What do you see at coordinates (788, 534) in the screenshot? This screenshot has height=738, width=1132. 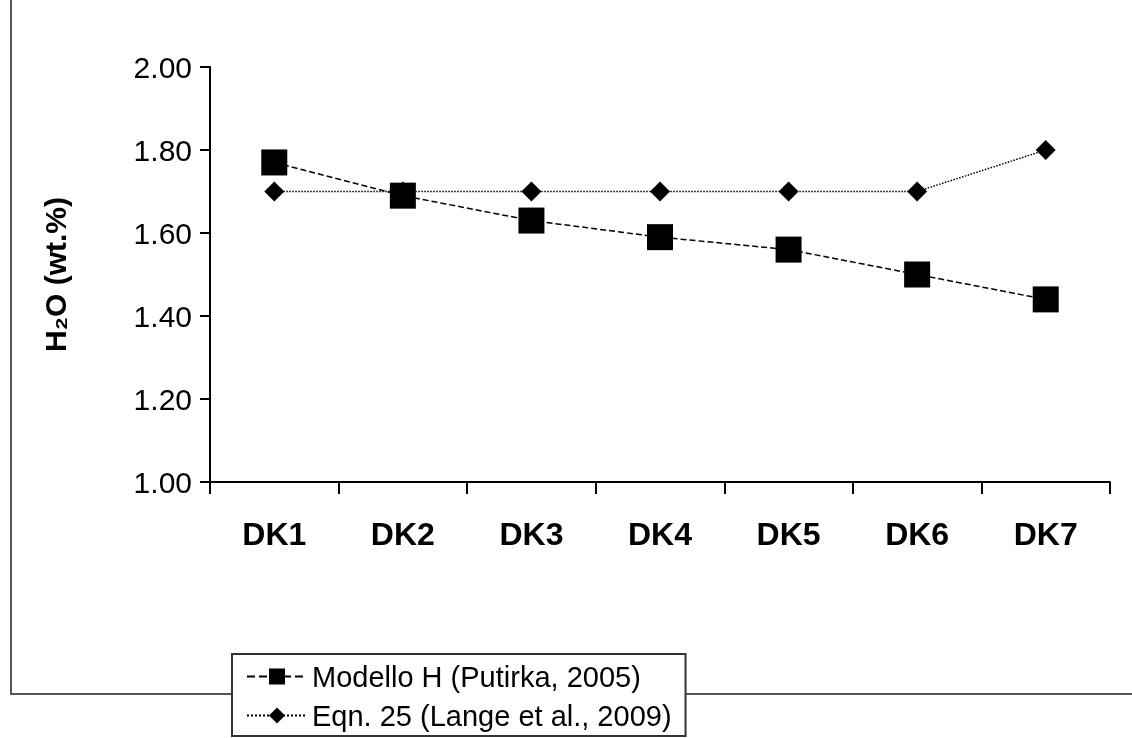 I see `x-tick-label: DK5` at bounding box center [788, 534].